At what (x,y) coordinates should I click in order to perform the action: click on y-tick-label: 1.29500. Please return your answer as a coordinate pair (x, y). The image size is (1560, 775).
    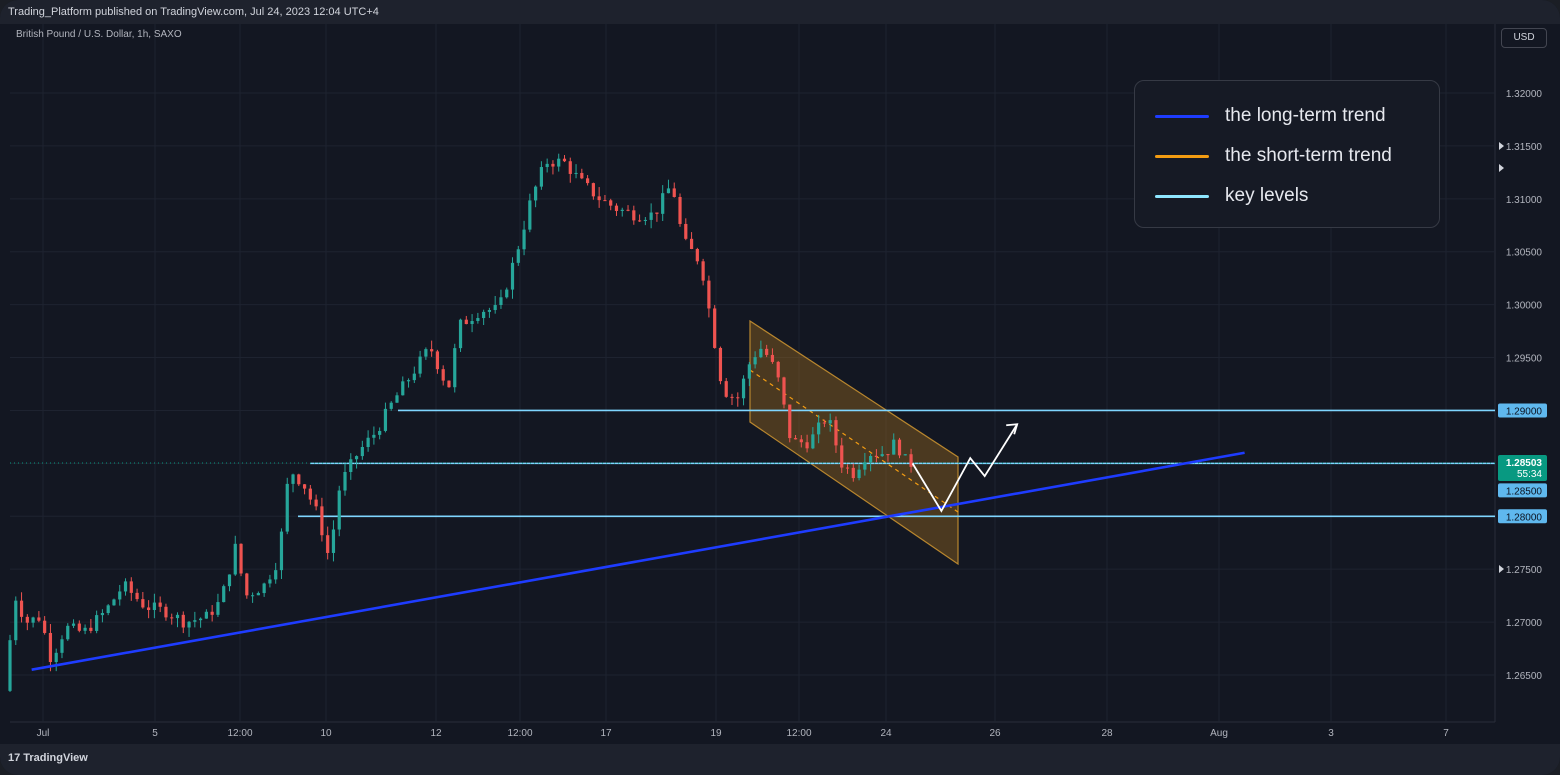
    Looking at the image, I should click on (1524, 359).